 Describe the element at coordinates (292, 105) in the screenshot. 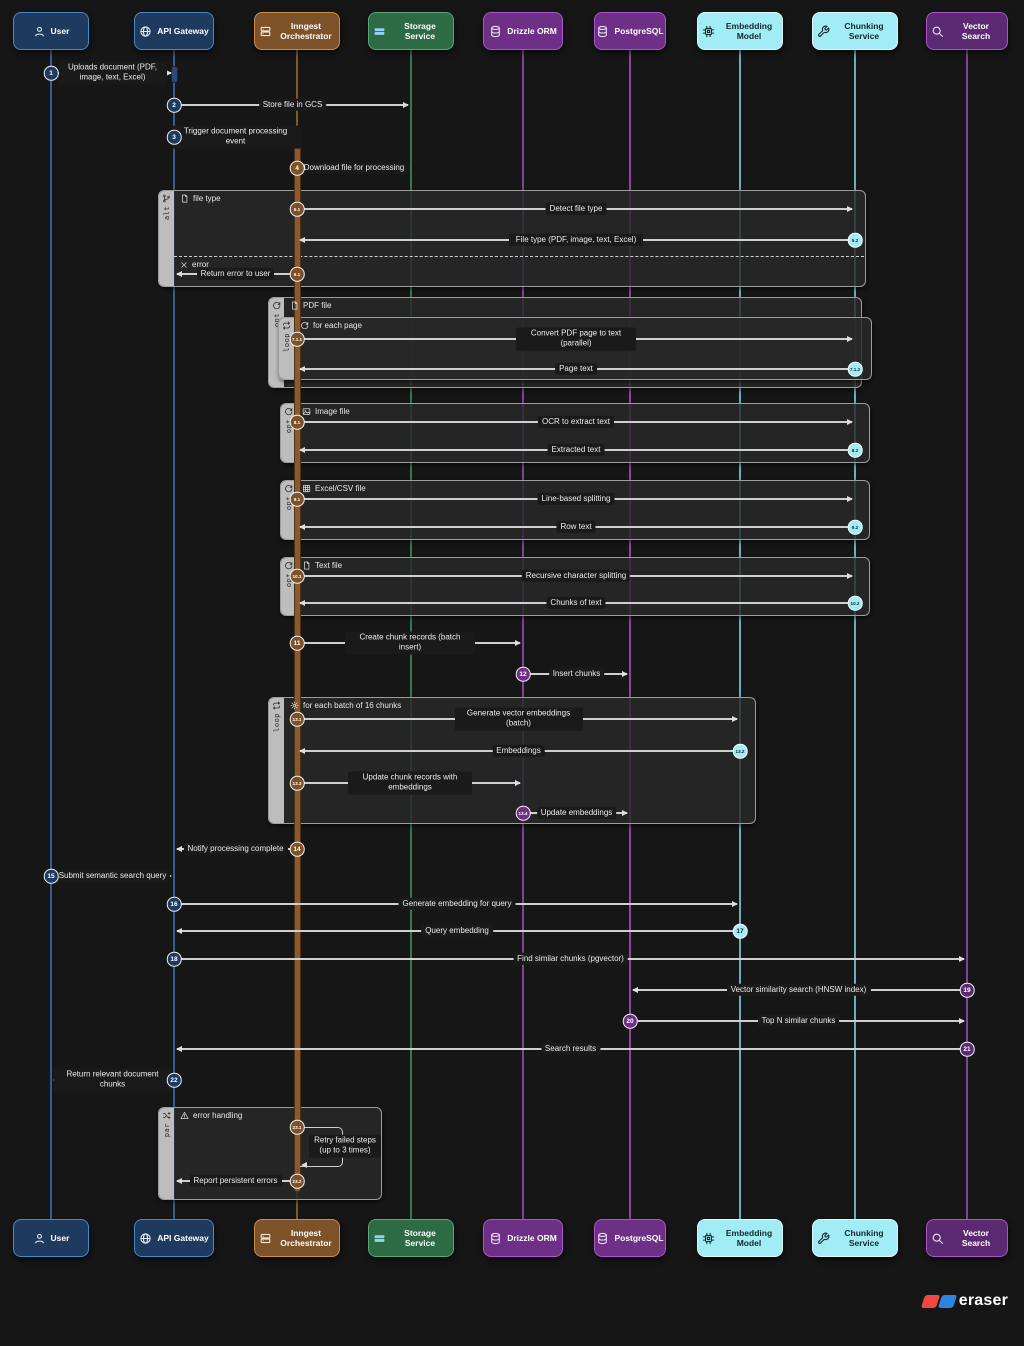

I see `message-label: Store file in GCS` at that location.